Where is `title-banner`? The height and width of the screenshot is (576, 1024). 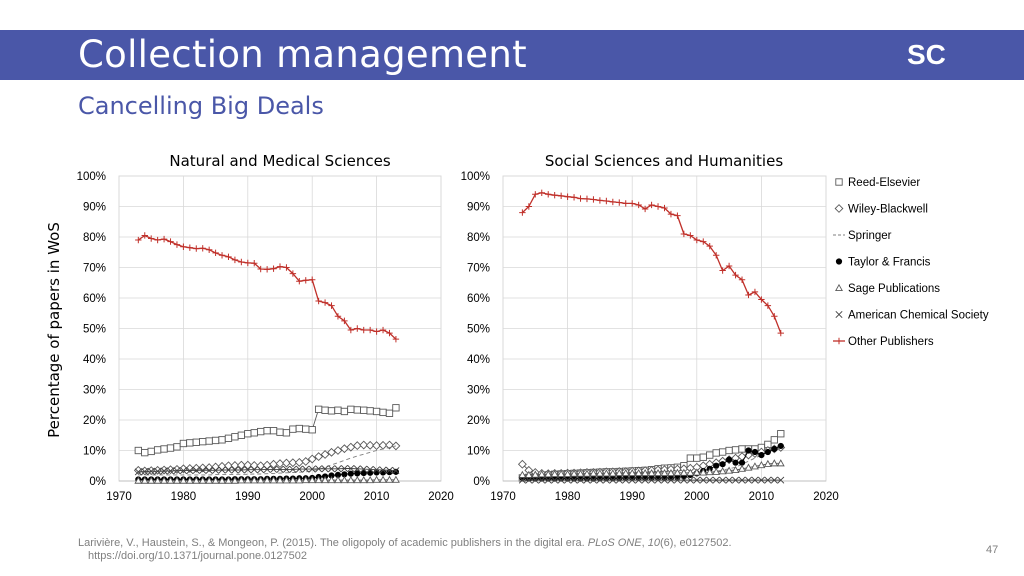
title-banner is located at coordinates (512, 55).